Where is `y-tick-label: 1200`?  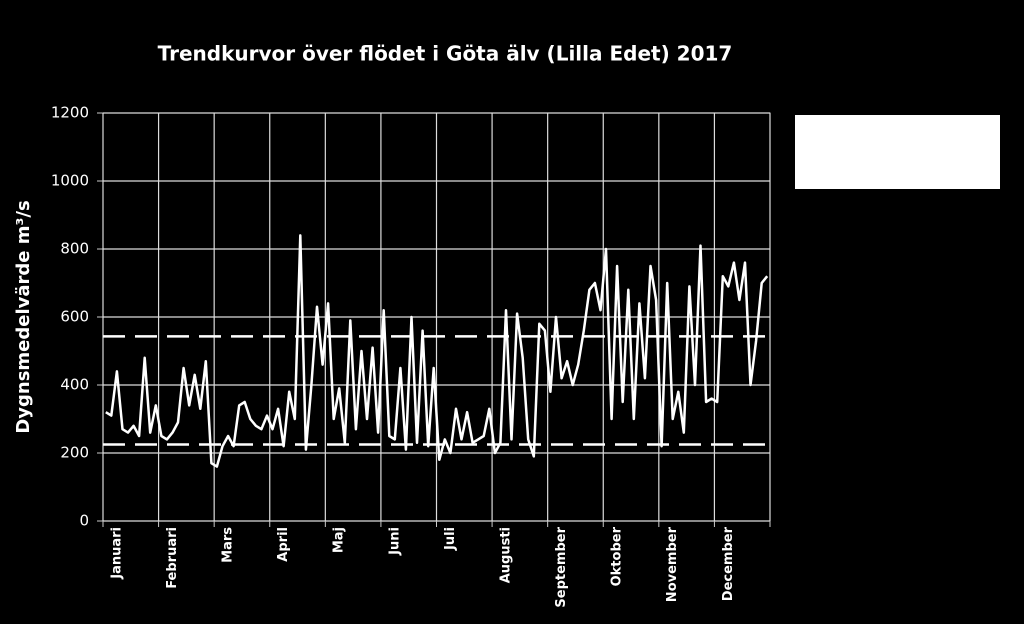
y-tick-label: 1200 is located at coordinates (70, 113).